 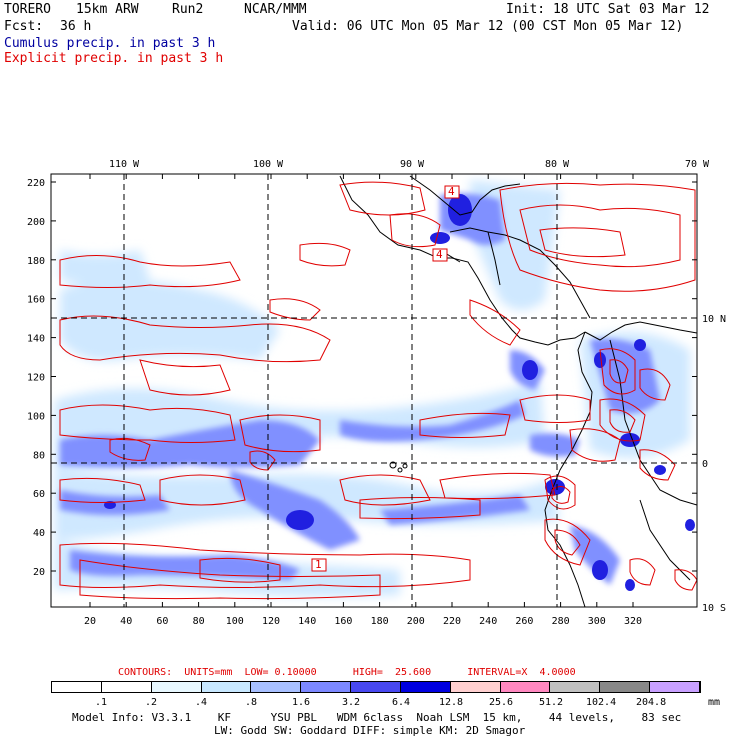 What do you see at coordinates (551, 702) in the screenshot?
I see `colorbar-label: 51.2` at bounding box center [551, 702].